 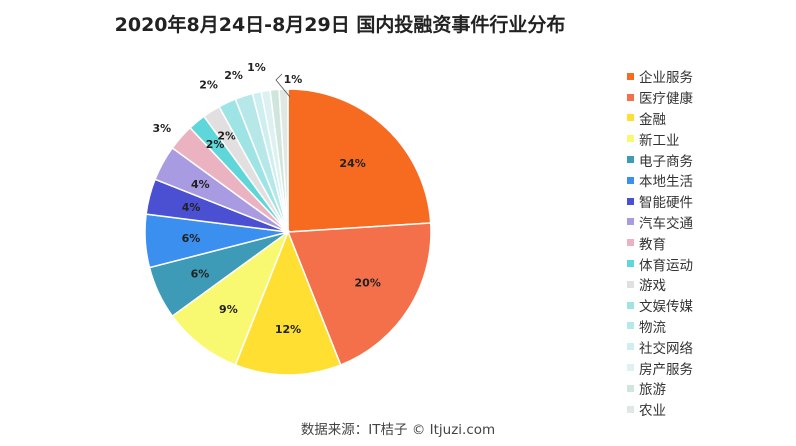 I want to click on legend-label: 体育运动, so click(x=666, y=265).